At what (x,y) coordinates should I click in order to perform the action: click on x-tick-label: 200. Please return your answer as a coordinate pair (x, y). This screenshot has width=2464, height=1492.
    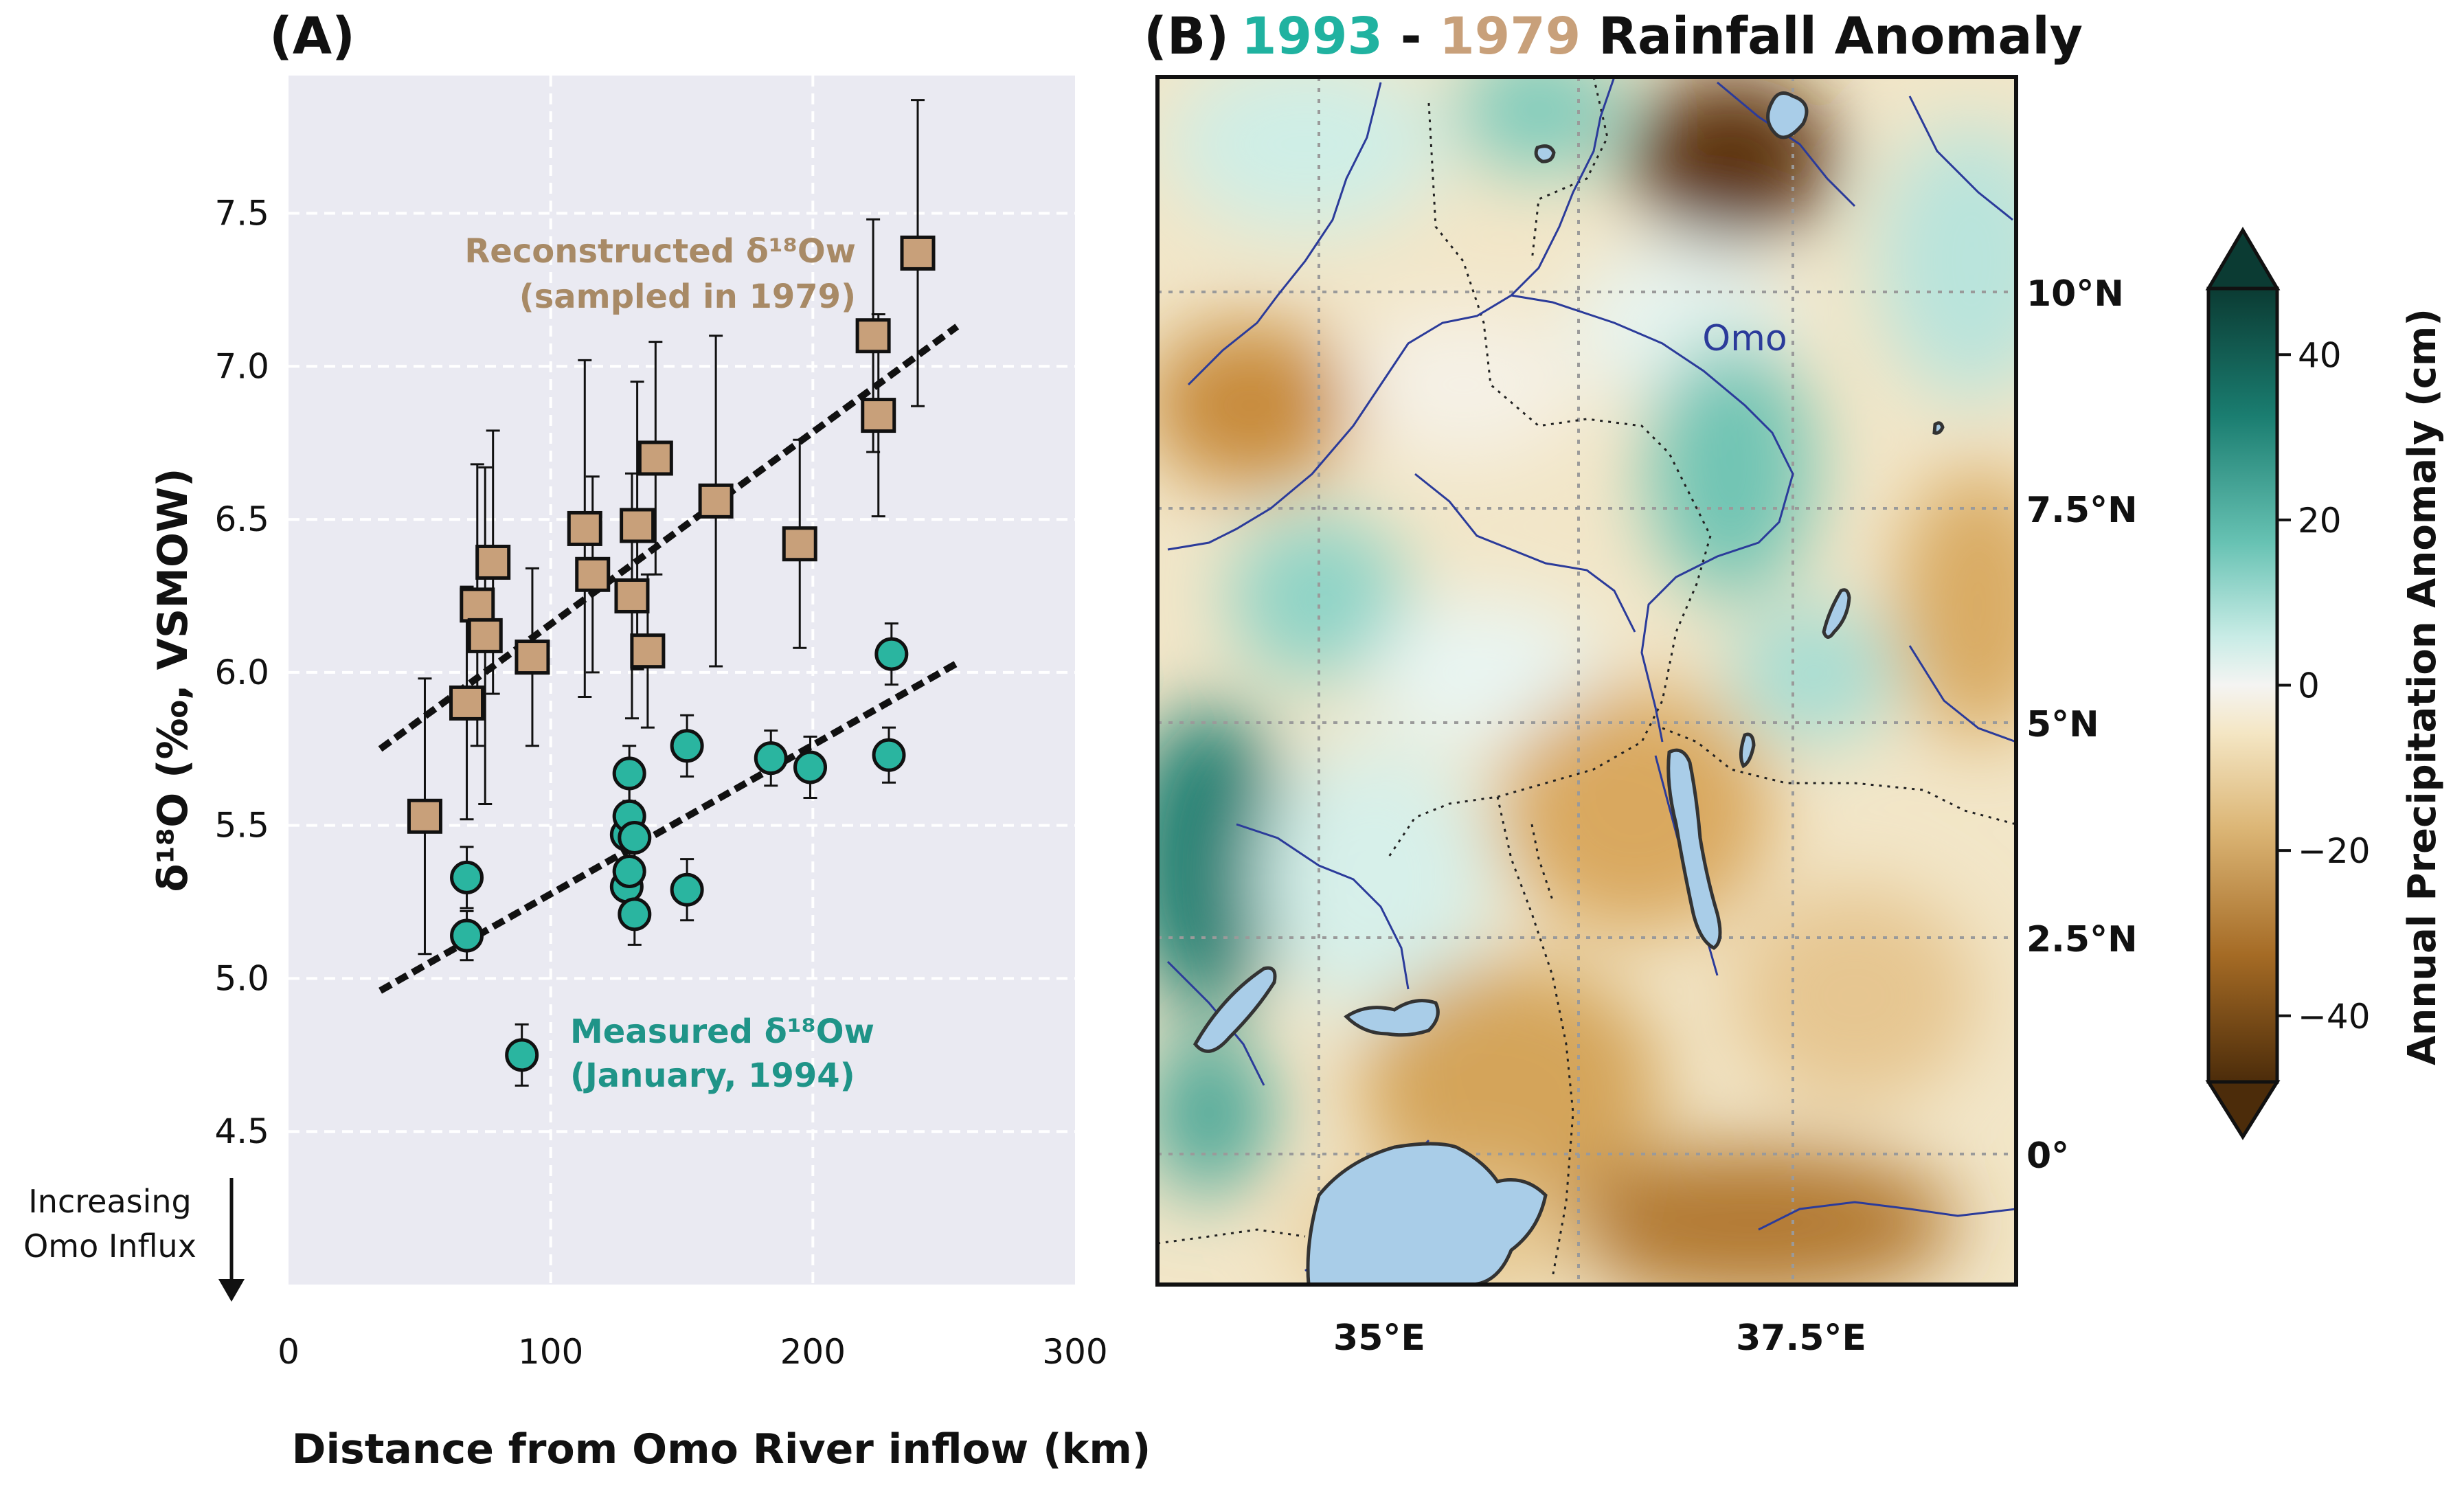
    Looking at the image, I should click on (813, 1352).